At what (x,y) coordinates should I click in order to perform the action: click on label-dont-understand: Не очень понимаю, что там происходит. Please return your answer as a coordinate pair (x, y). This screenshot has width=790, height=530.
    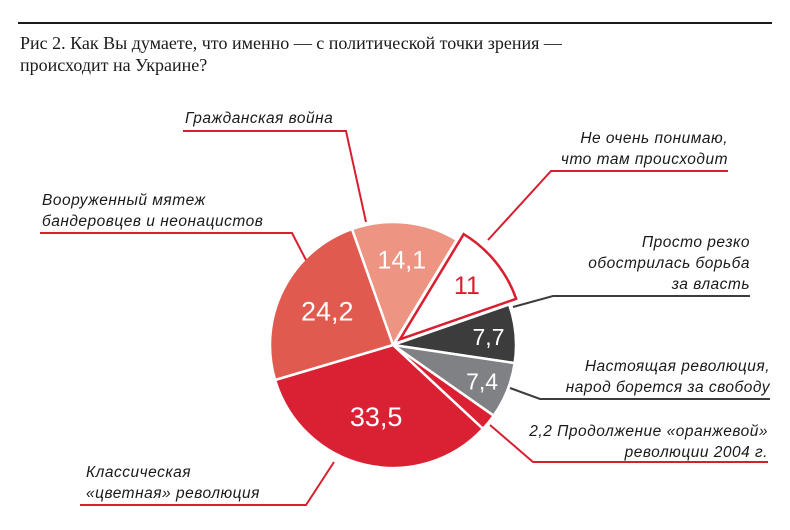
    Looking at the image, I should click on (644, 149).